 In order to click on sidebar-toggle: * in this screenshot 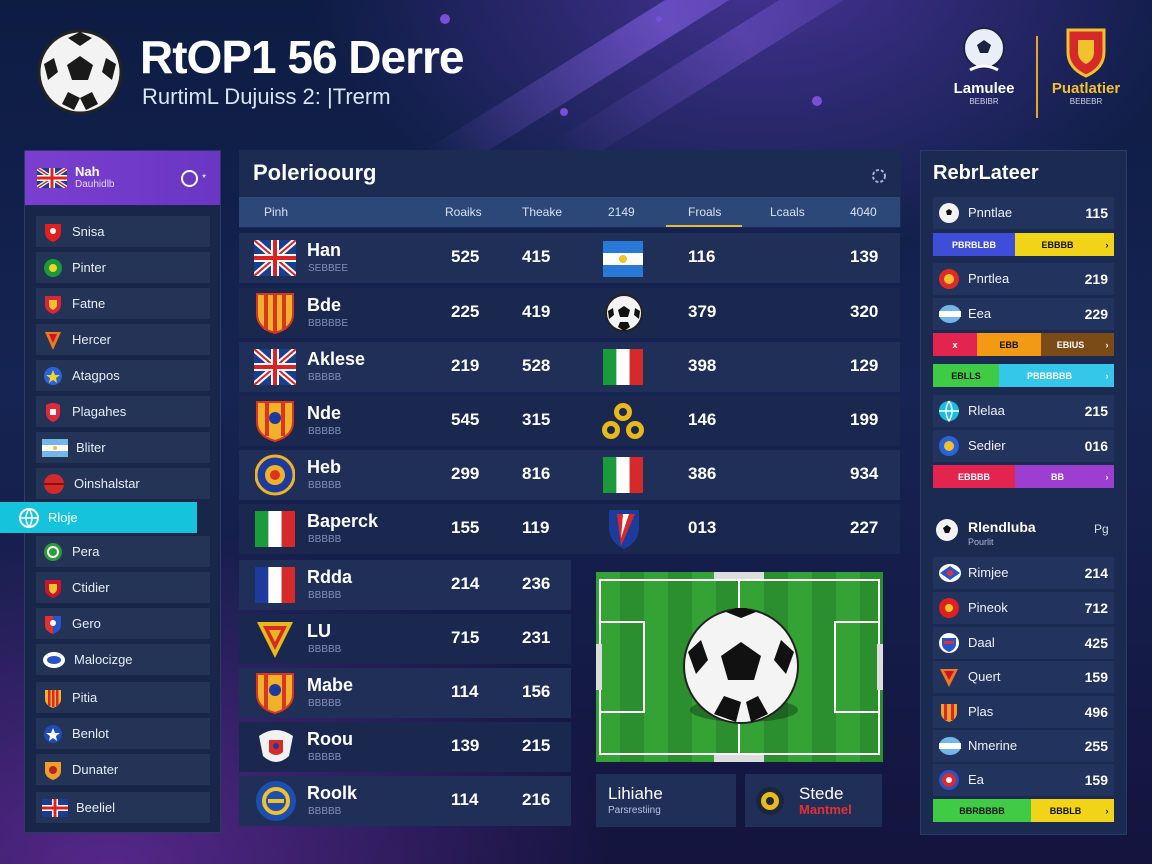, I will do `click(193, 178)`.